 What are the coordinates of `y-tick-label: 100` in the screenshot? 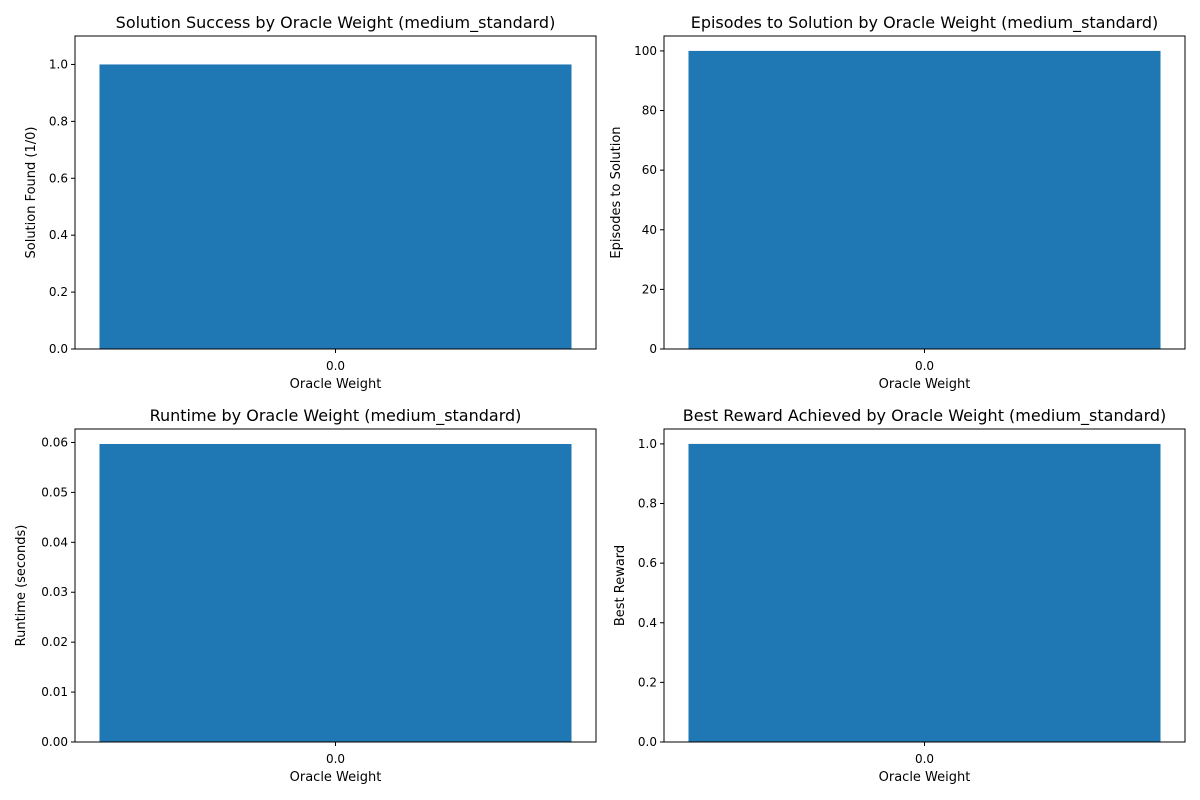 It's located at (645, 51).